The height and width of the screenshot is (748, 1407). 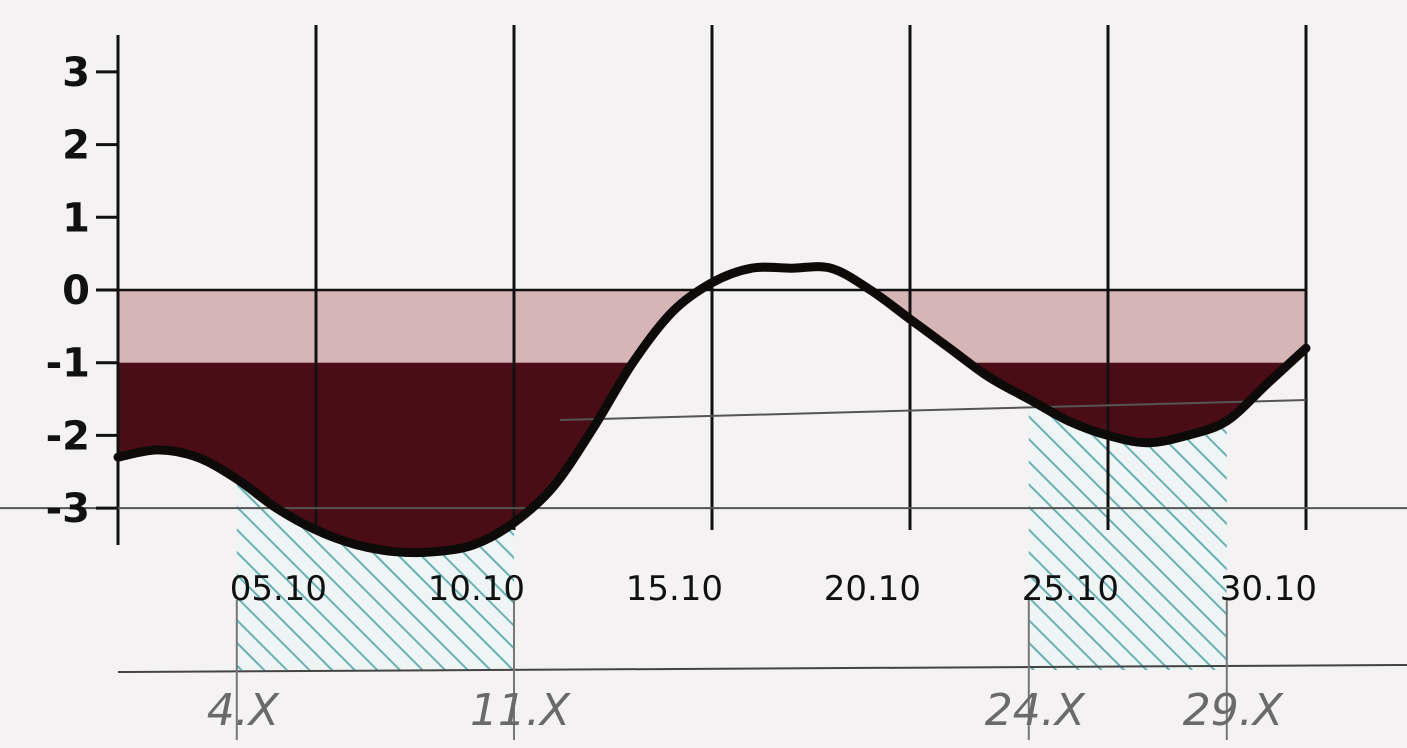 I want to click on x-tick-label: 25.10, so click(x=1070, y=589).